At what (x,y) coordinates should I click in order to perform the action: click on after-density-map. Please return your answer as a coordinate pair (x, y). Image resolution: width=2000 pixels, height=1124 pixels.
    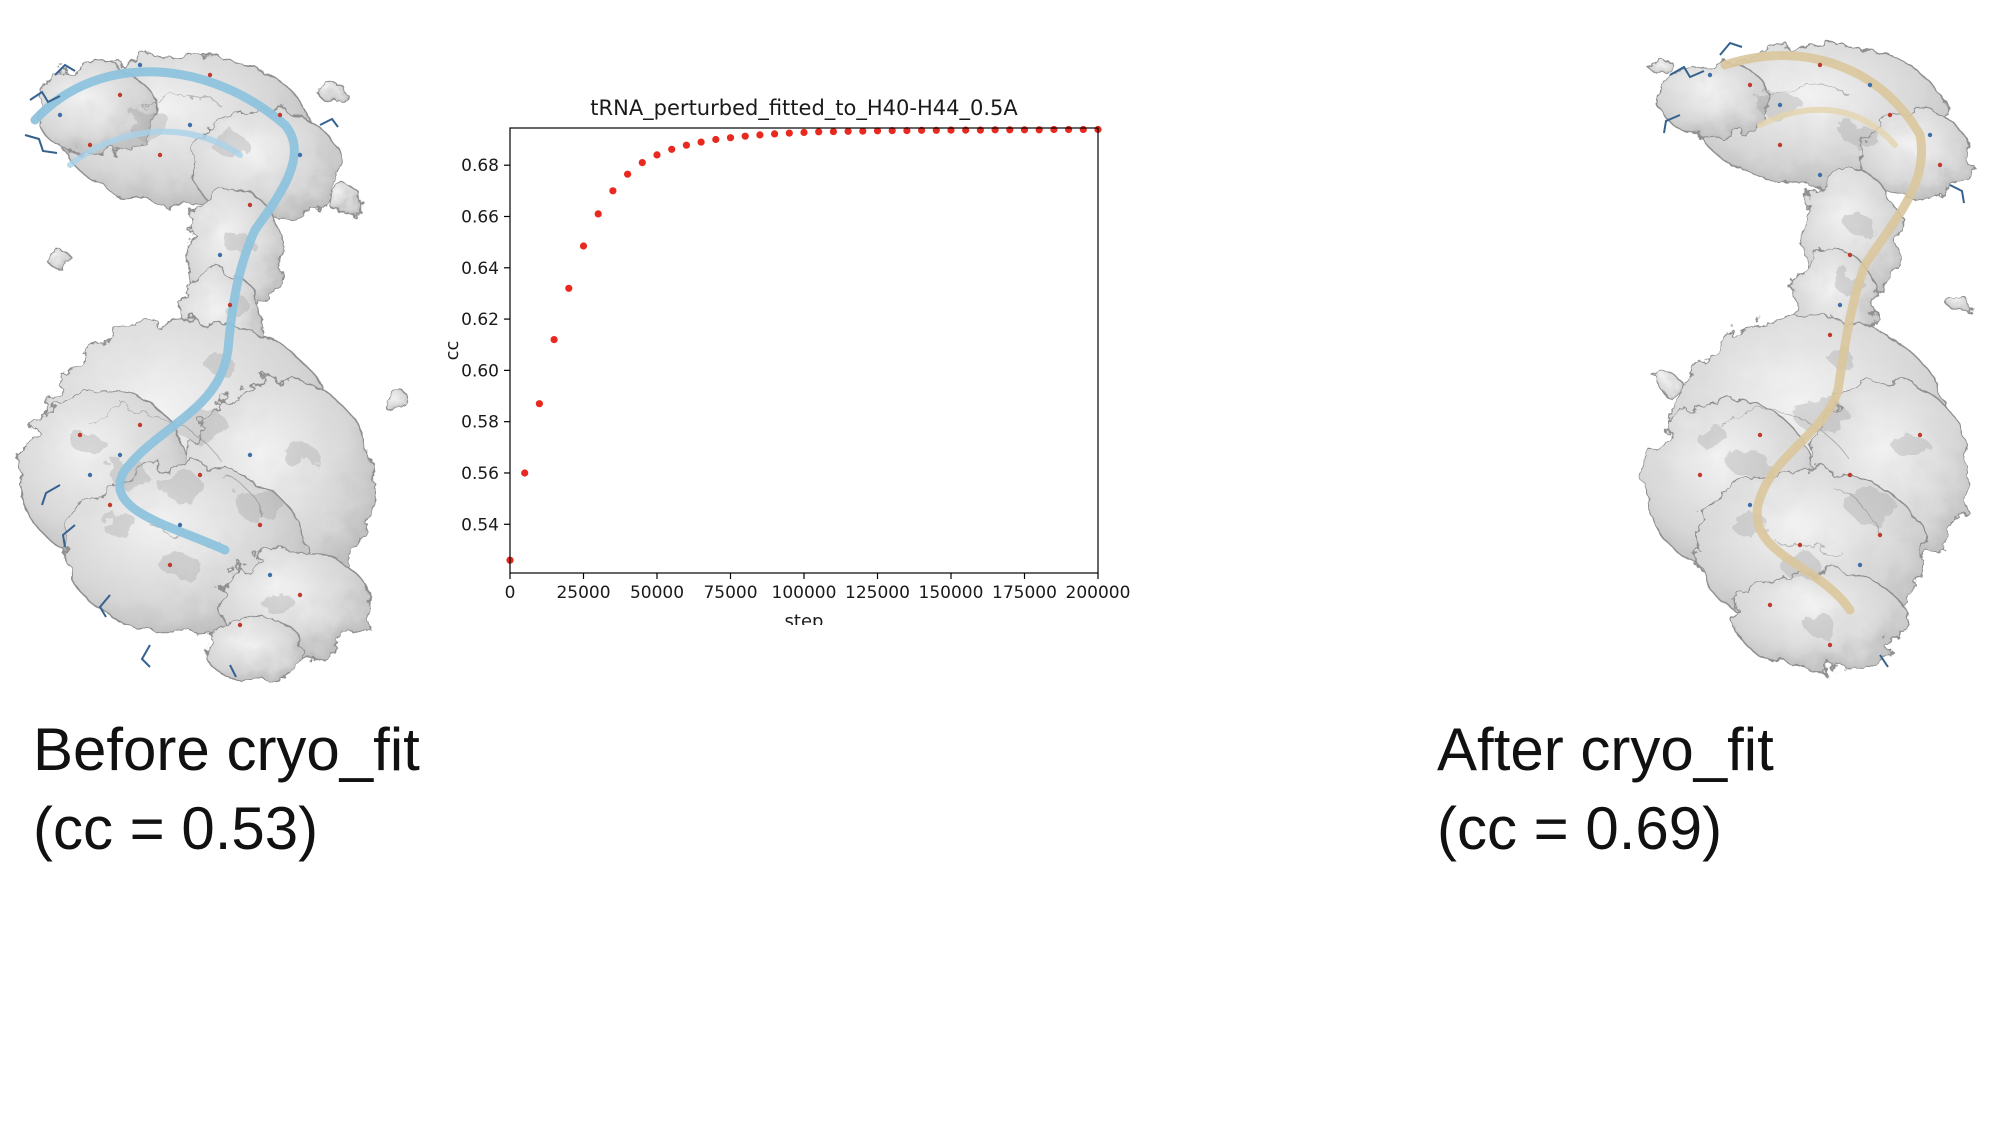
    Looking at the image, I should click on (1807, 357).